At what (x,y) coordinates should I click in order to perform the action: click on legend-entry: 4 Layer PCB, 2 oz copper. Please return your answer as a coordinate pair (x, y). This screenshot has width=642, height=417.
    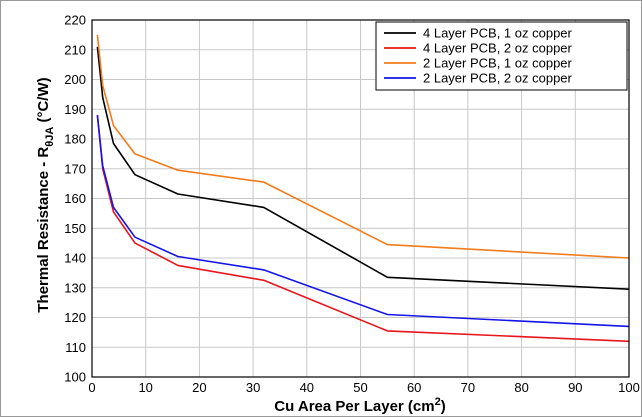
    Looking at the image, I should click on (498, 48).